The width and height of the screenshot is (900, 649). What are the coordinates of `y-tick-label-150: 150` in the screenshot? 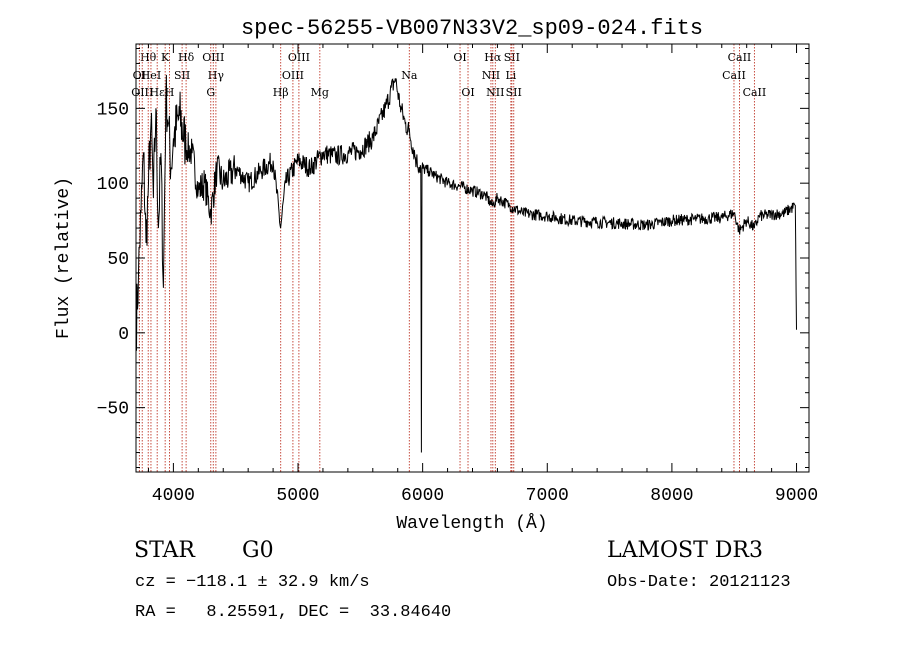 It's located at (113, 110).